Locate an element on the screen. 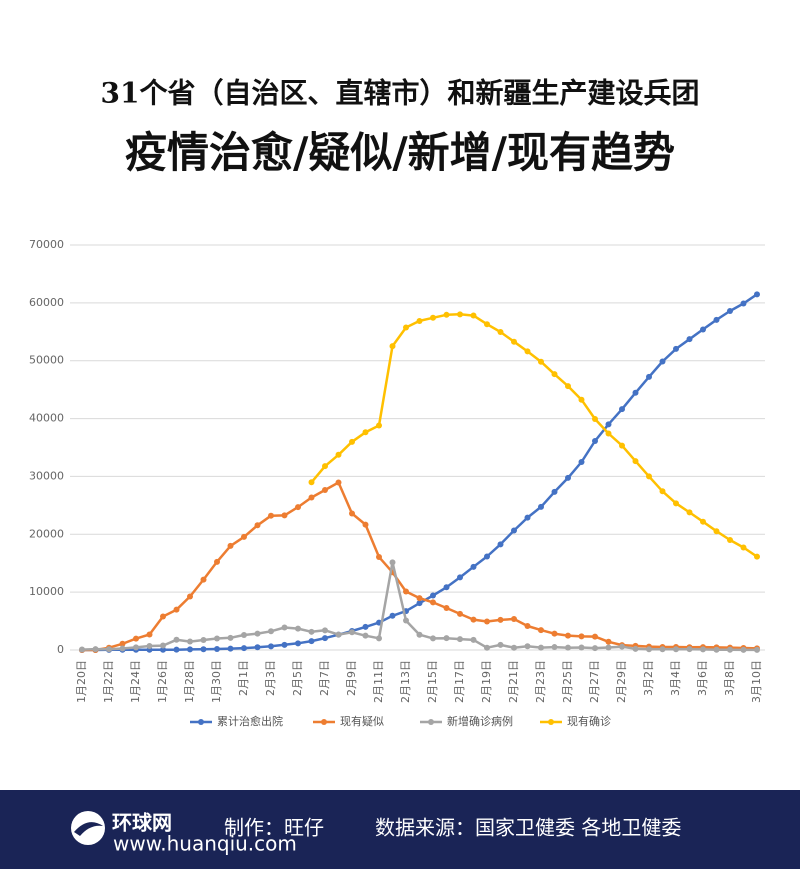 The width and height of the screenshot is (800, 873). x-tick-label: 2月27日 is located at coordinates (594, 681).